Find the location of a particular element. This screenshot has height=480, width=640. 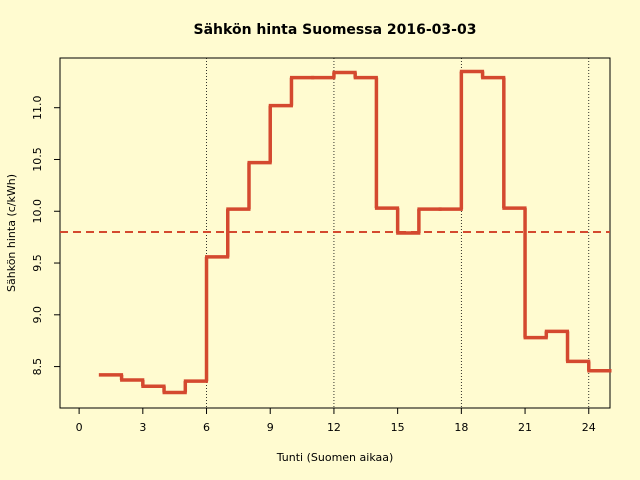

y-tick-label: 8.5 is located at coordinates (37, 367).